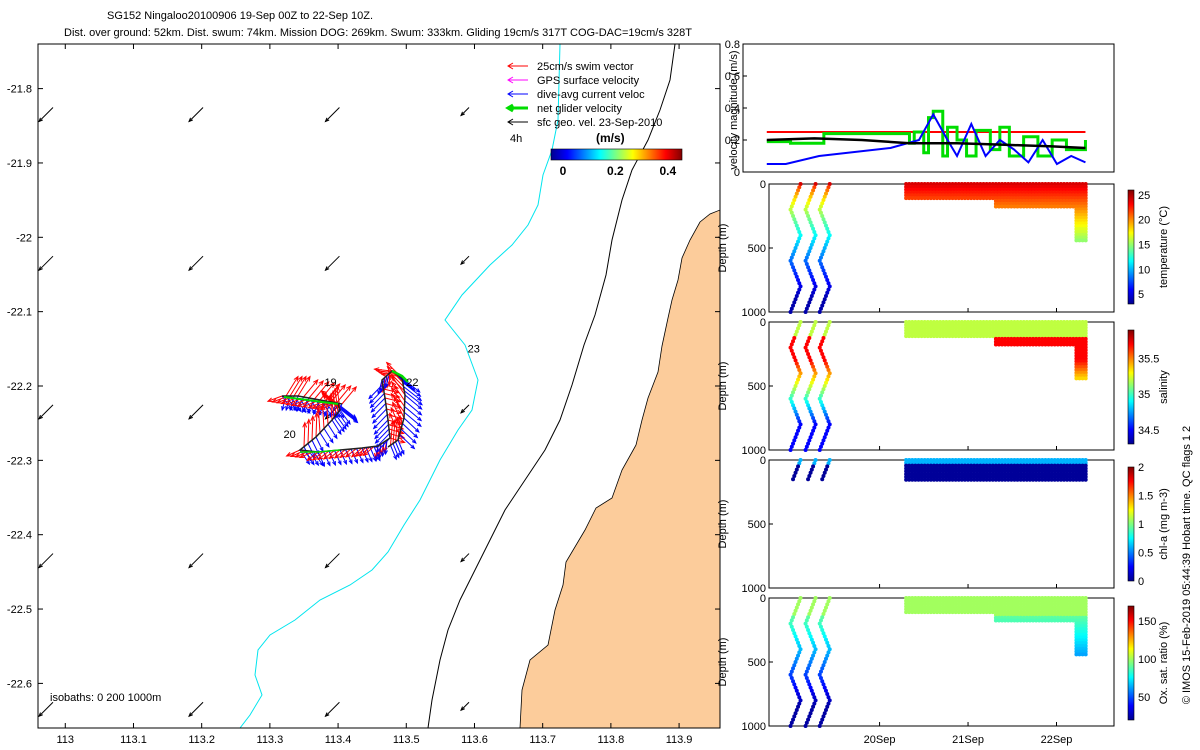 The image size is (1200, 750). What do you see at coordinates (763, 461) in the screenshot?
I see `section-y-tick-label: 0` at bounding box center [763, 461].